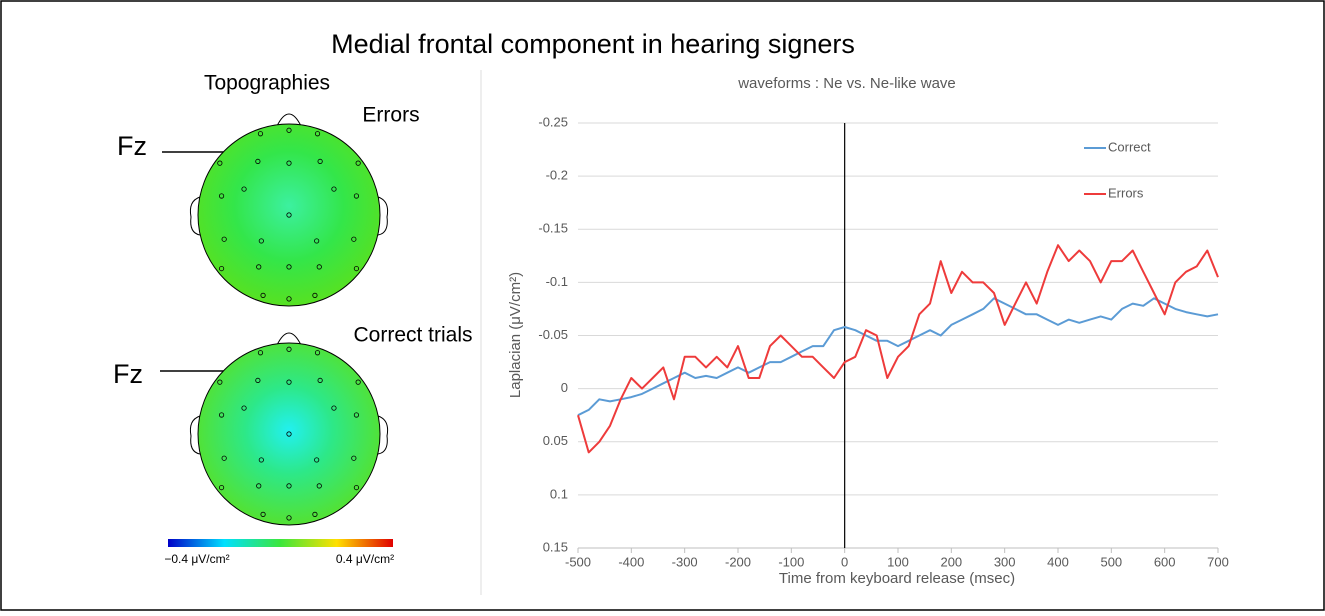  Describe the element at coordinates (578, 561) in the screenshot. I see `x-tick-label: -500` at that location.